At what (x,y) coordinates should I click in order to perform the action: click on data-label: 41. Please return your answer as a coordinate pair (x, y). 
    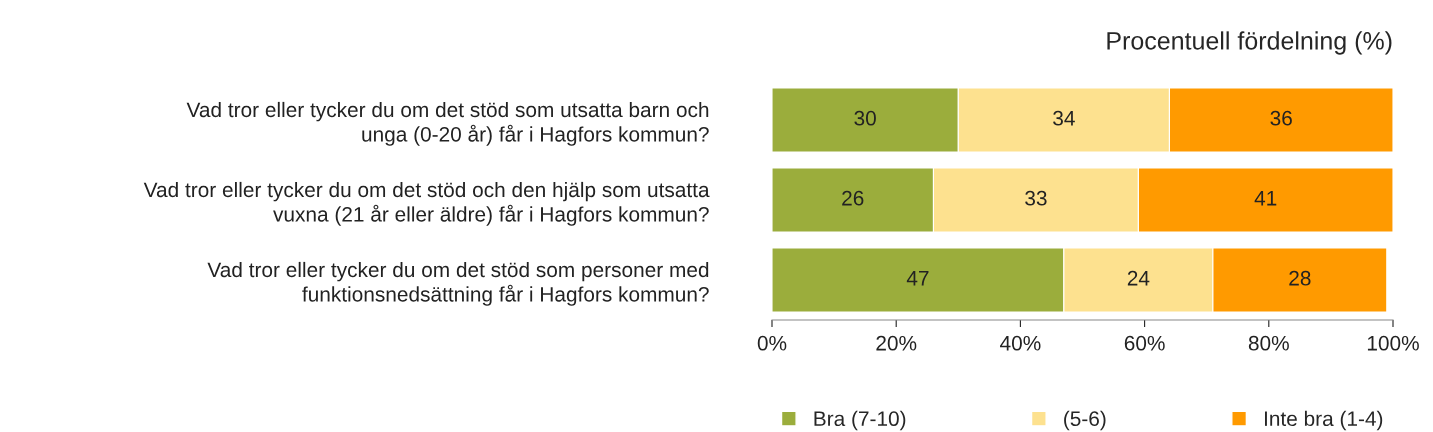
    Looking at the image, I should click on (1265, 198).